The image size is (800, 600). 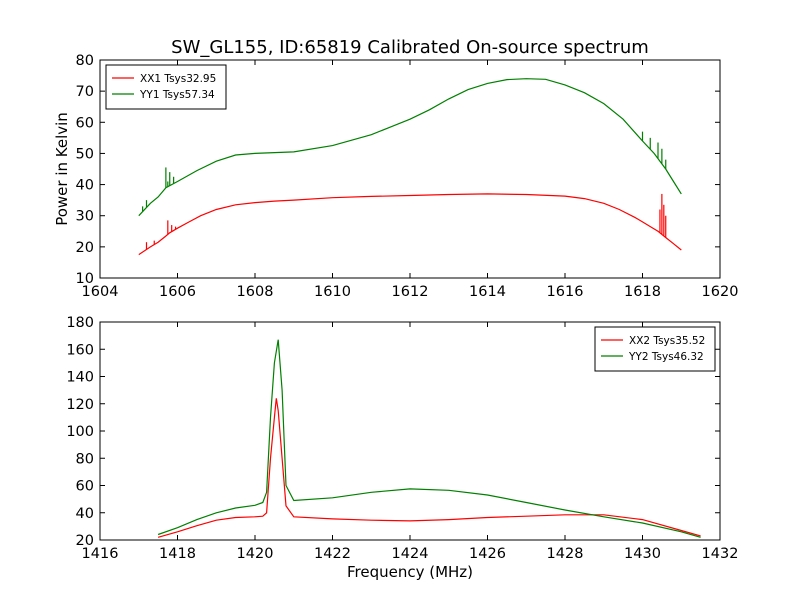 What do you see at coordinates (100, 554) in the screenshot?
I see `x-tick-label: 1416` at bounding box center [100, 554].